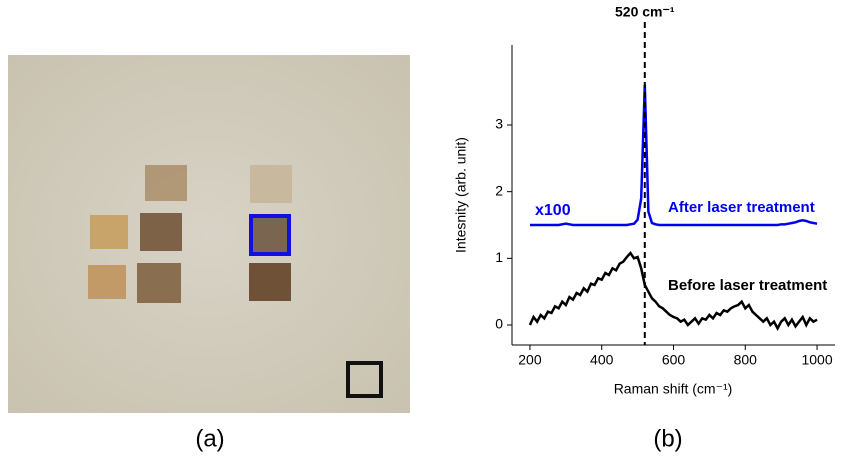  Describe the element at coordinates (816, 360) in the screenshot. I see `x-tick-label: 1000` at that location.